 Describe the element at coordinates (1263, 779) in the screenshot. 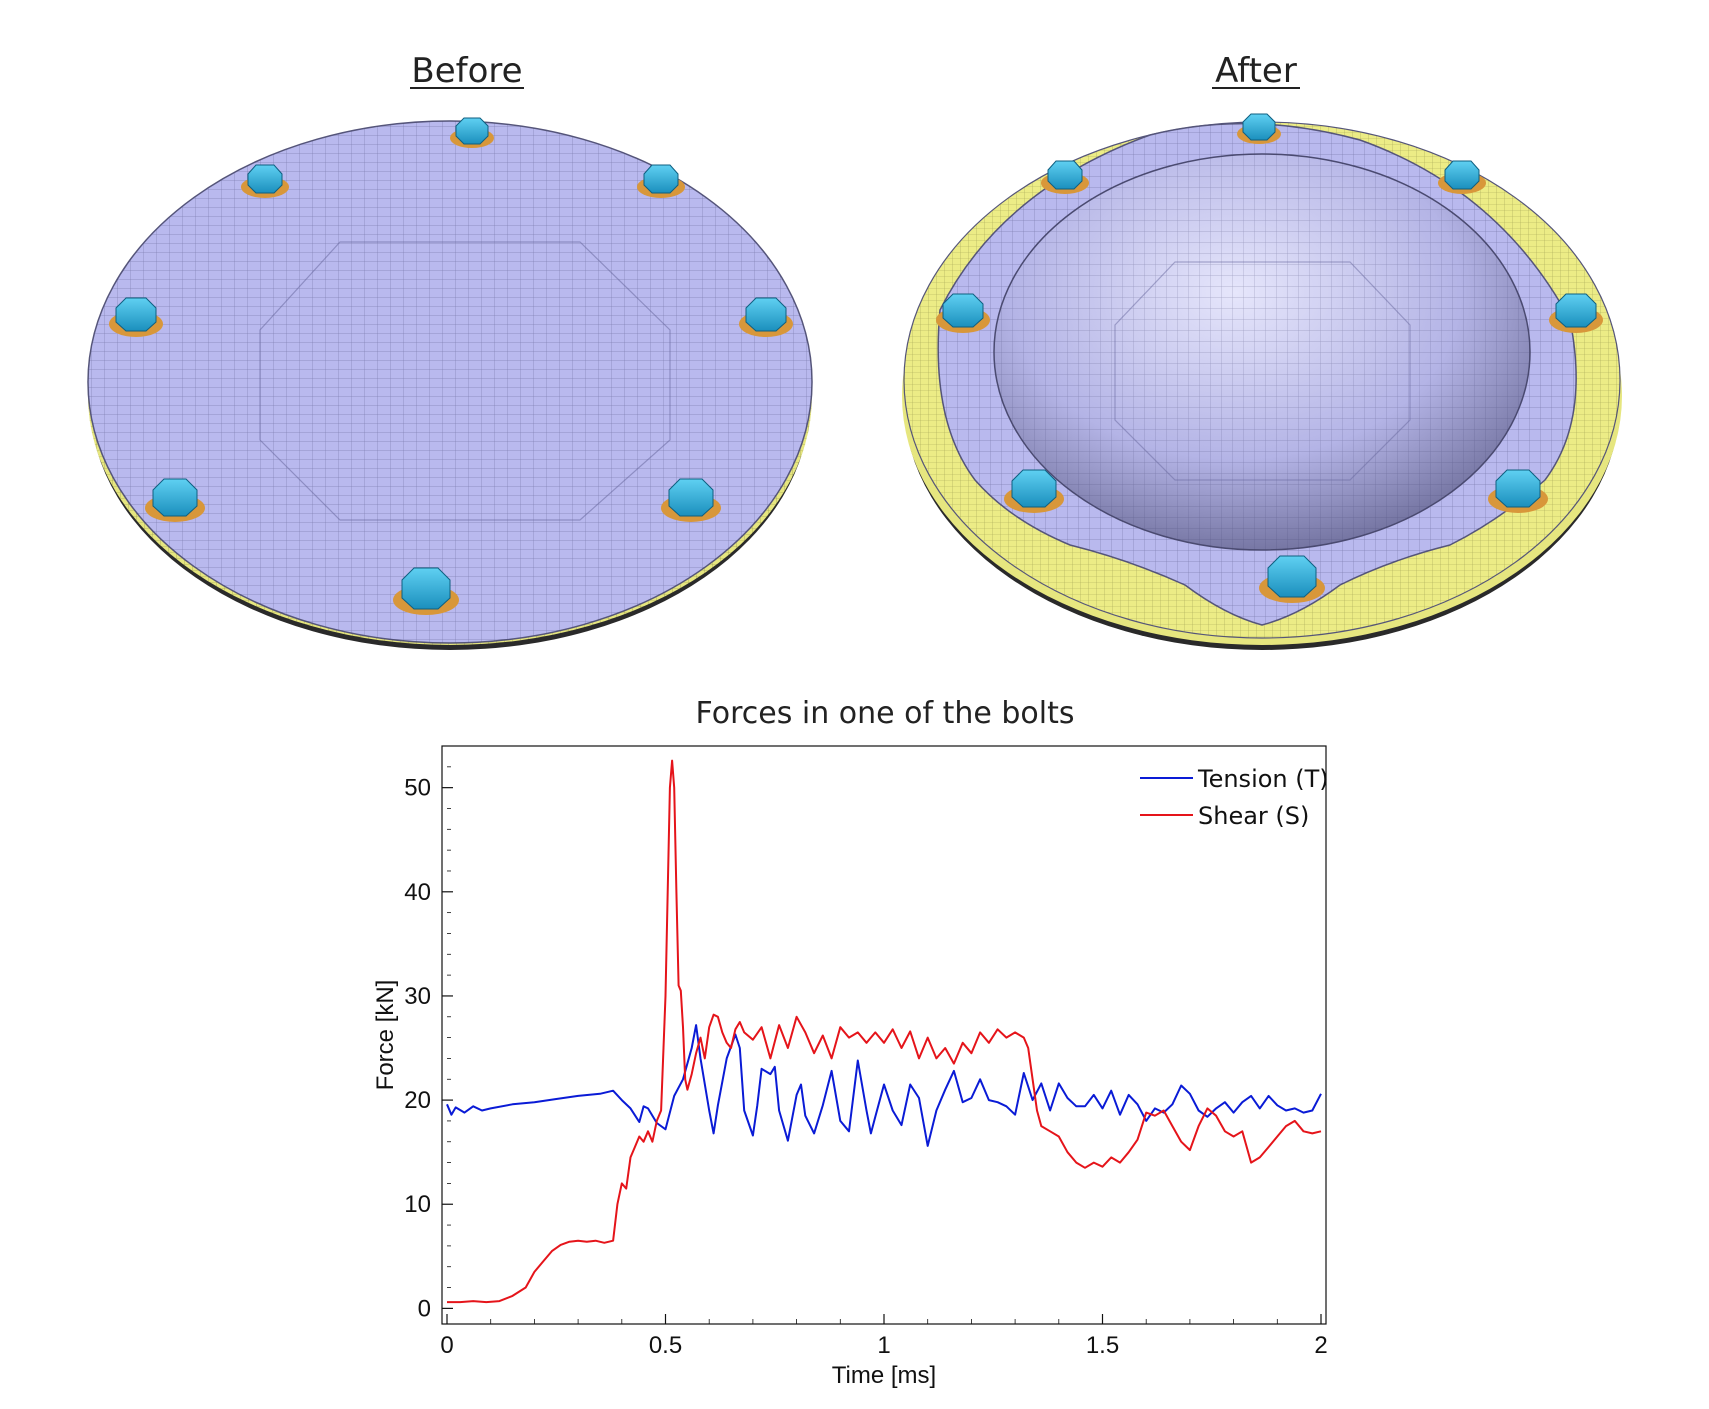

I see `legend-label: Tension (T)` at that location.